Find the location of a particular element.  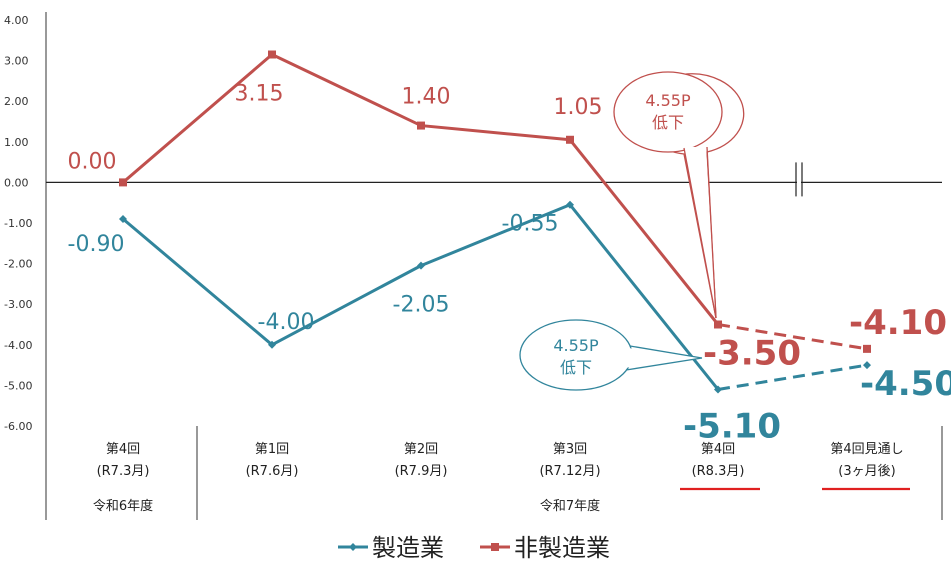

y-tick-label: 4.00 is located at coordinates (16, 20).